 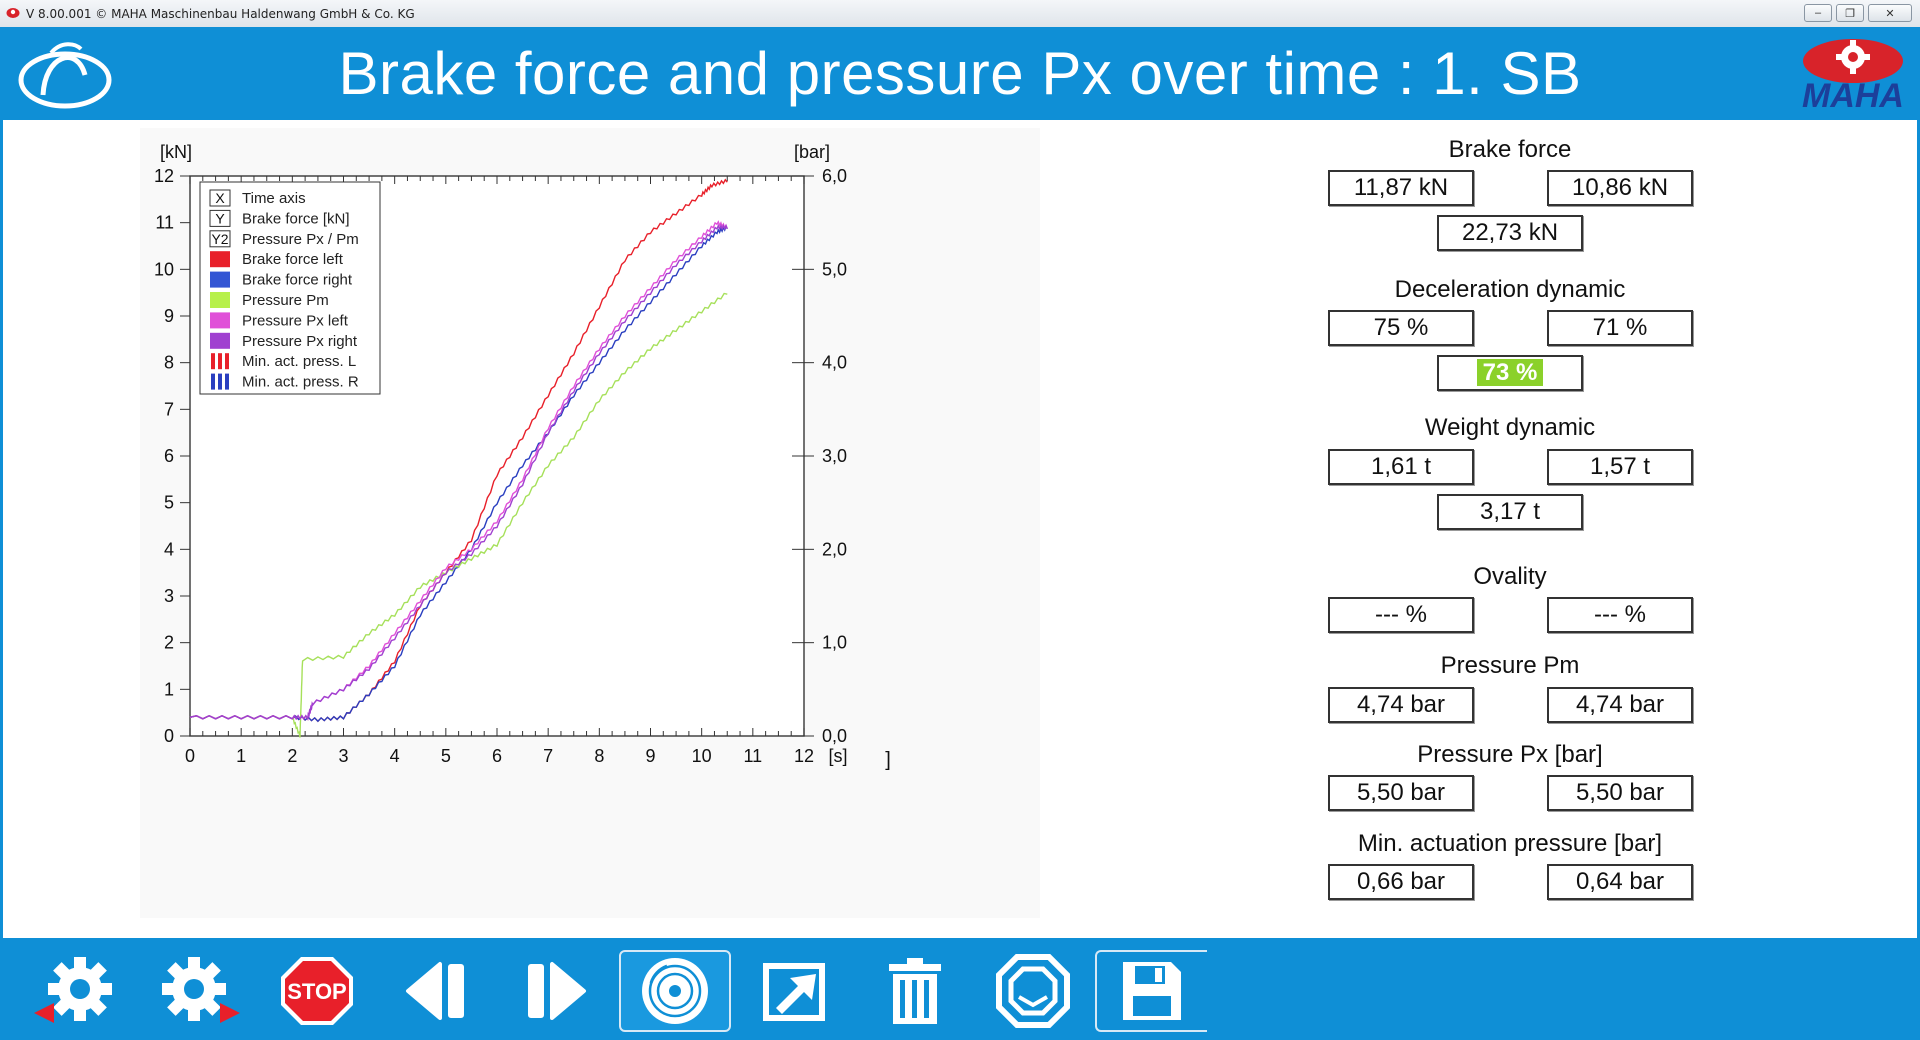 I want to click on save-button, so click(x=1151, y=991).